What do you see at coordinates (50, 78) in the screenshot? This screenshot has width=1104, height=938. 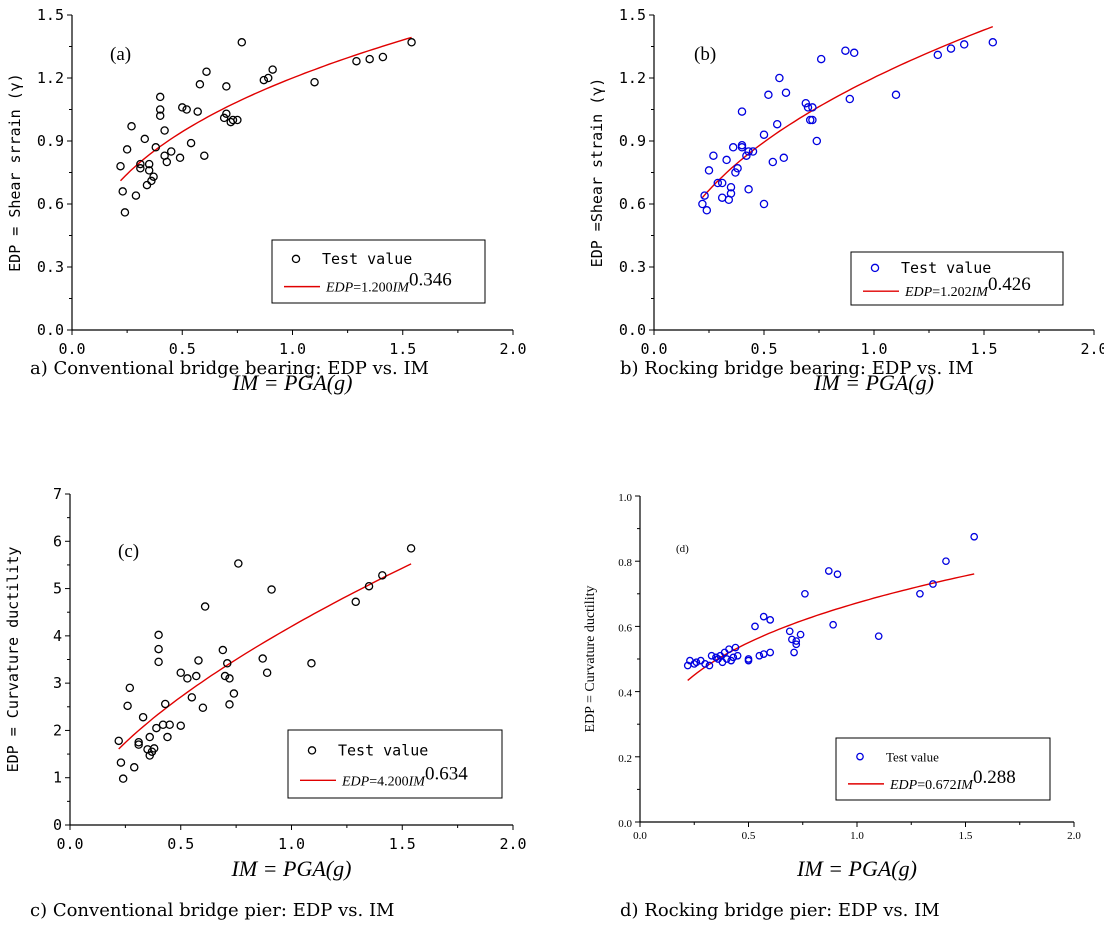 I see `y-tick-label: 1.2` at bounding box center [50, 78].